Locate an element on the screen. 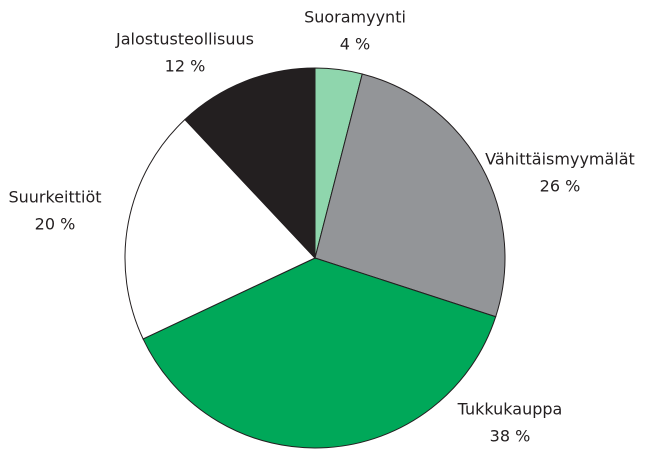 This screenshot has width=648, height=453. slice-value-label: 12 % is located at coordinates (185, 66).